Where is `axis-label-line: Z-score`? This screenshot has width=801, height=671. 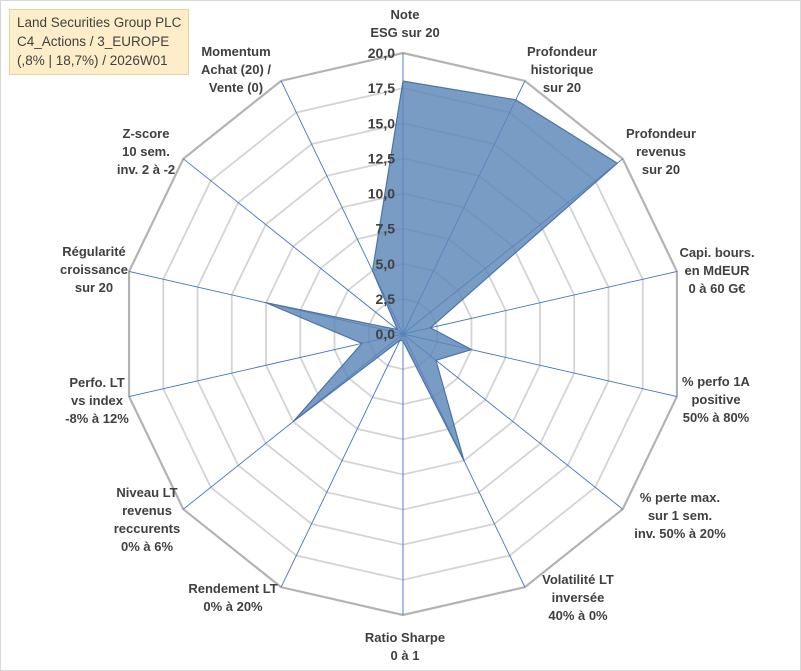
axis-label-line: Z-score is located at coordinates (146, 133).